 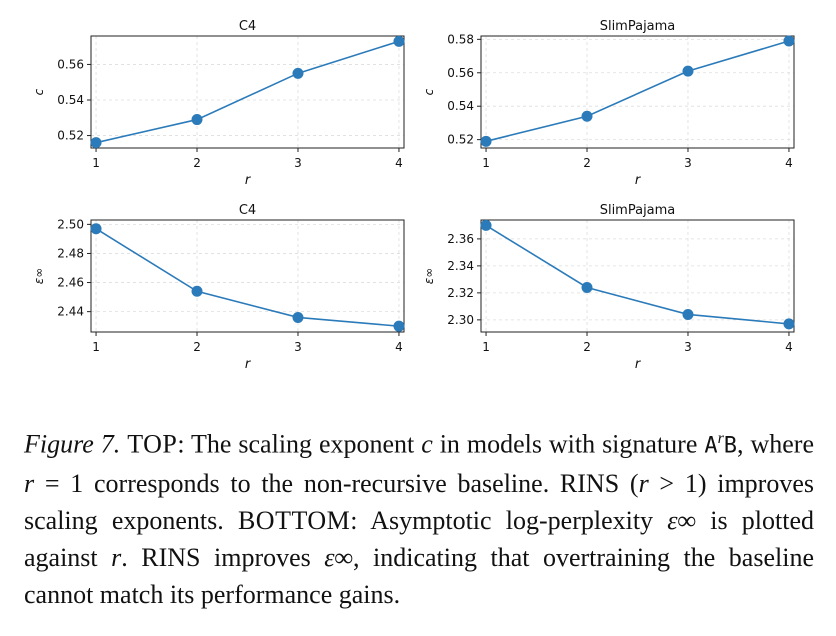 I want to click on y-tick-label: 2.44, so click(x=70, y=312).